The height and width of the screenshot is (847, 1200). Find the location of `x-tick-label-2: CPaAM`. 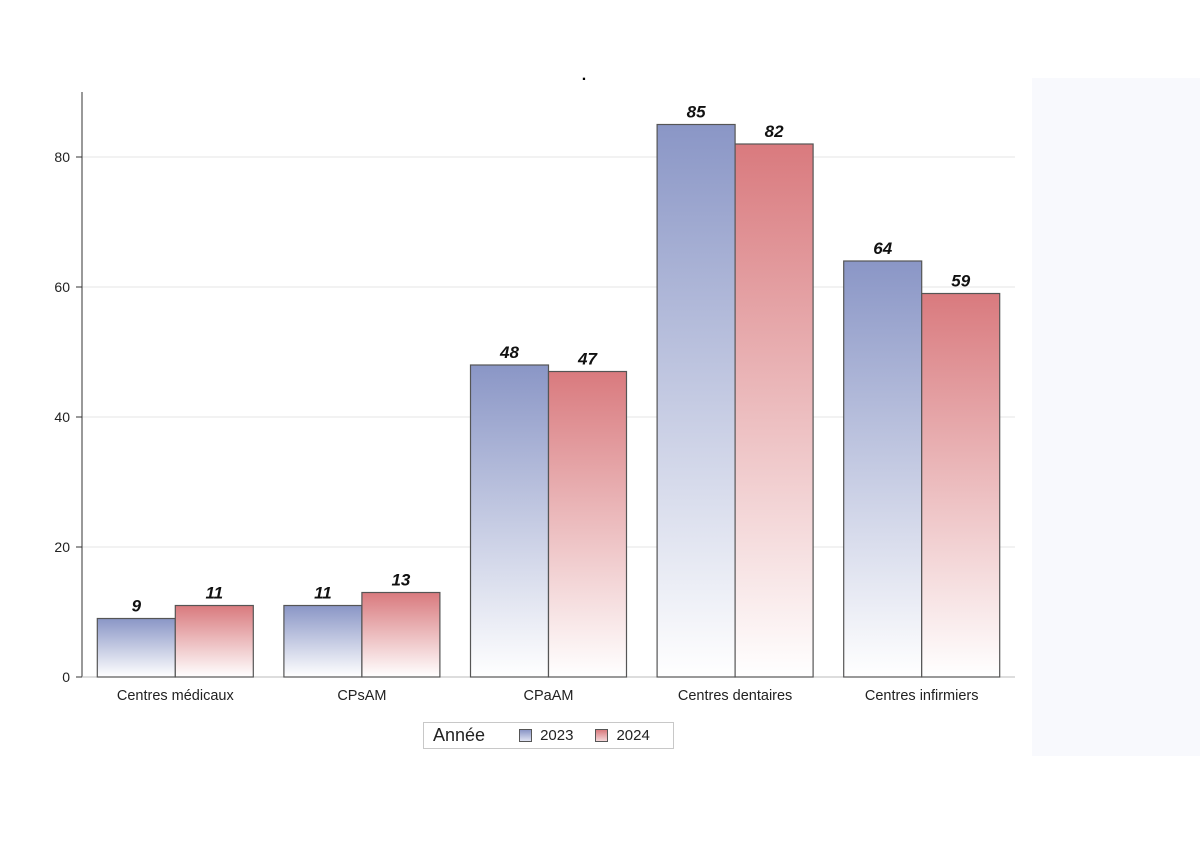

x-tick-label-2: CPaAM is located at coordinates (549, 696).